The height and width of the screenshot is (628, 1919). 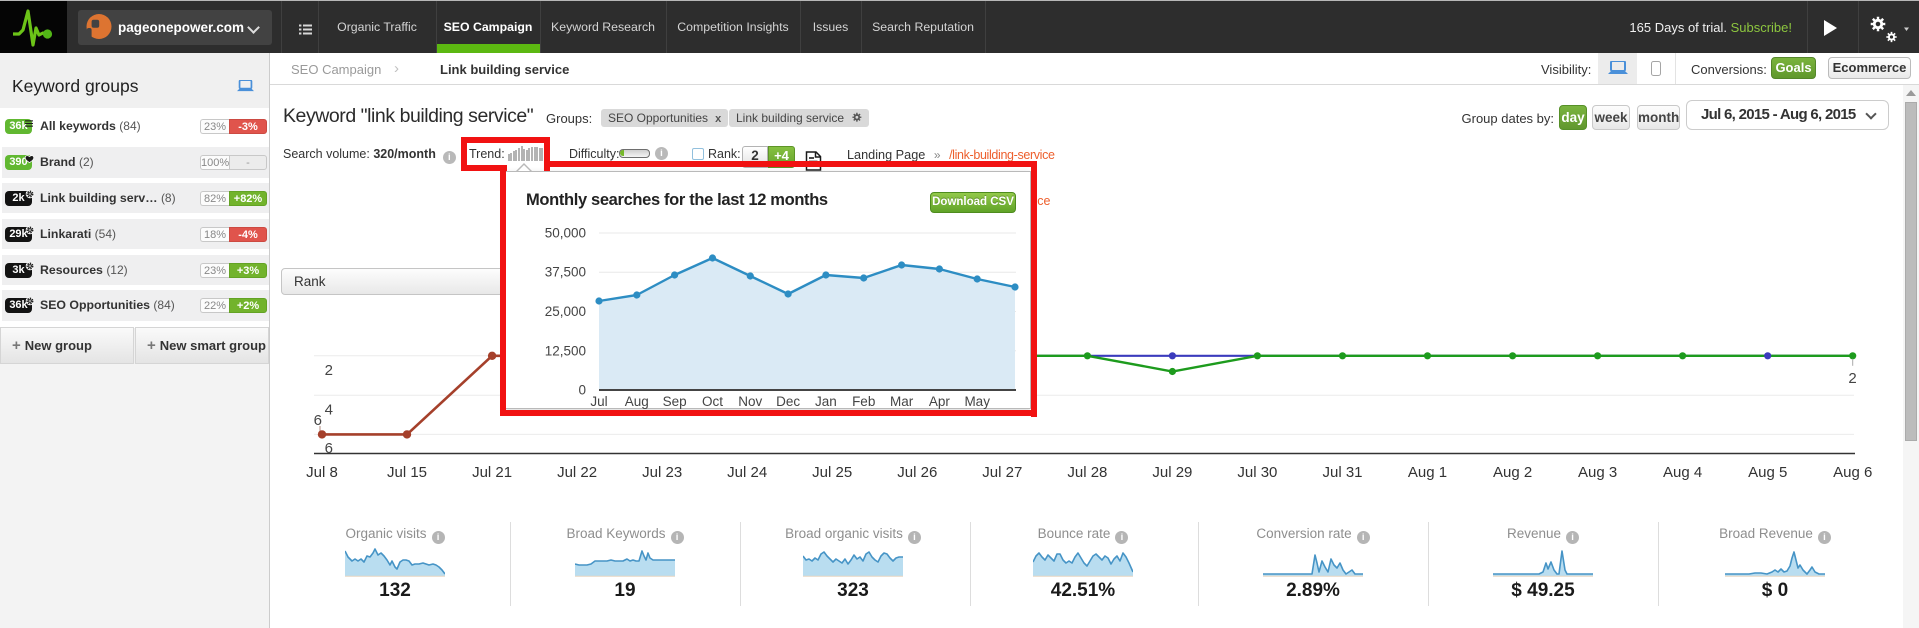 I want to click on svg-text: Jul 28, so click(x=1087, y=472).